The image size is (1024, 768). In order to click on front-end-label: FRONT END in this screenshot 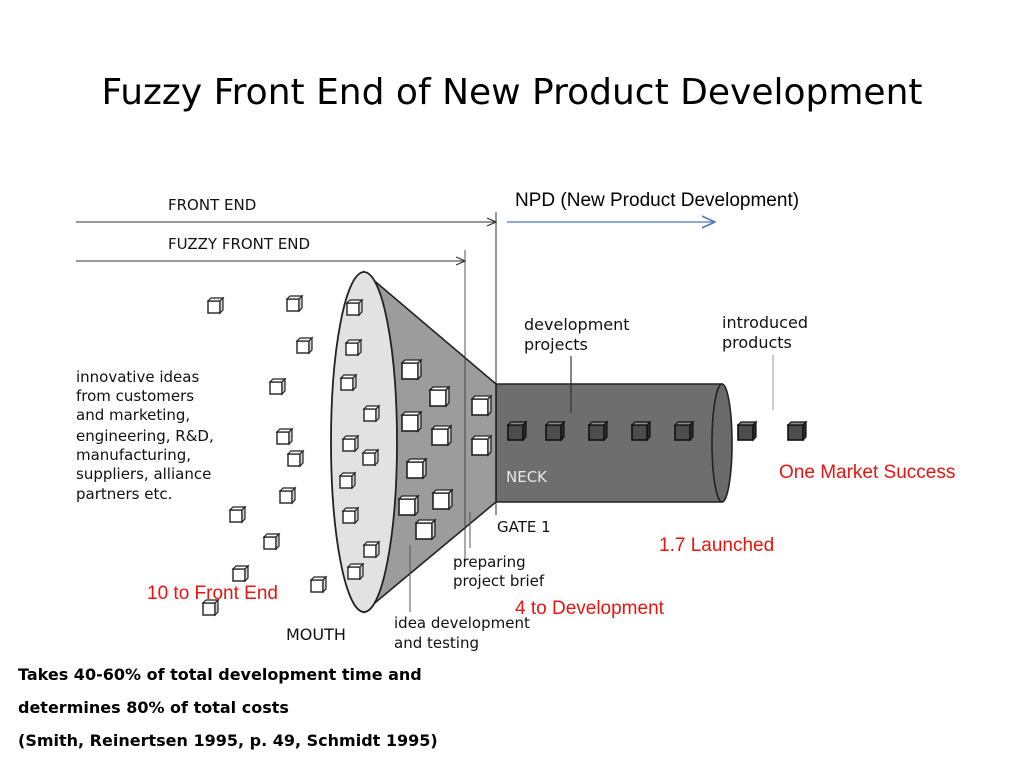, I will do `click(212, 205)`.